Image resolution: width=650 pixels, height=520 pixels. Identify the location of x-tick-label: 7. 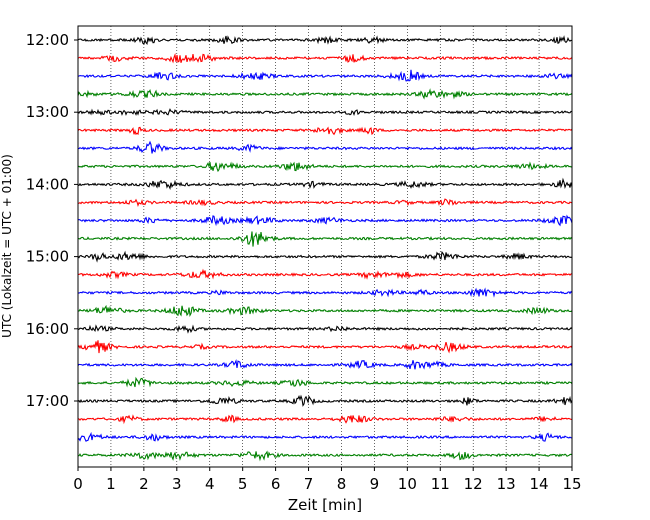
(309, 484).